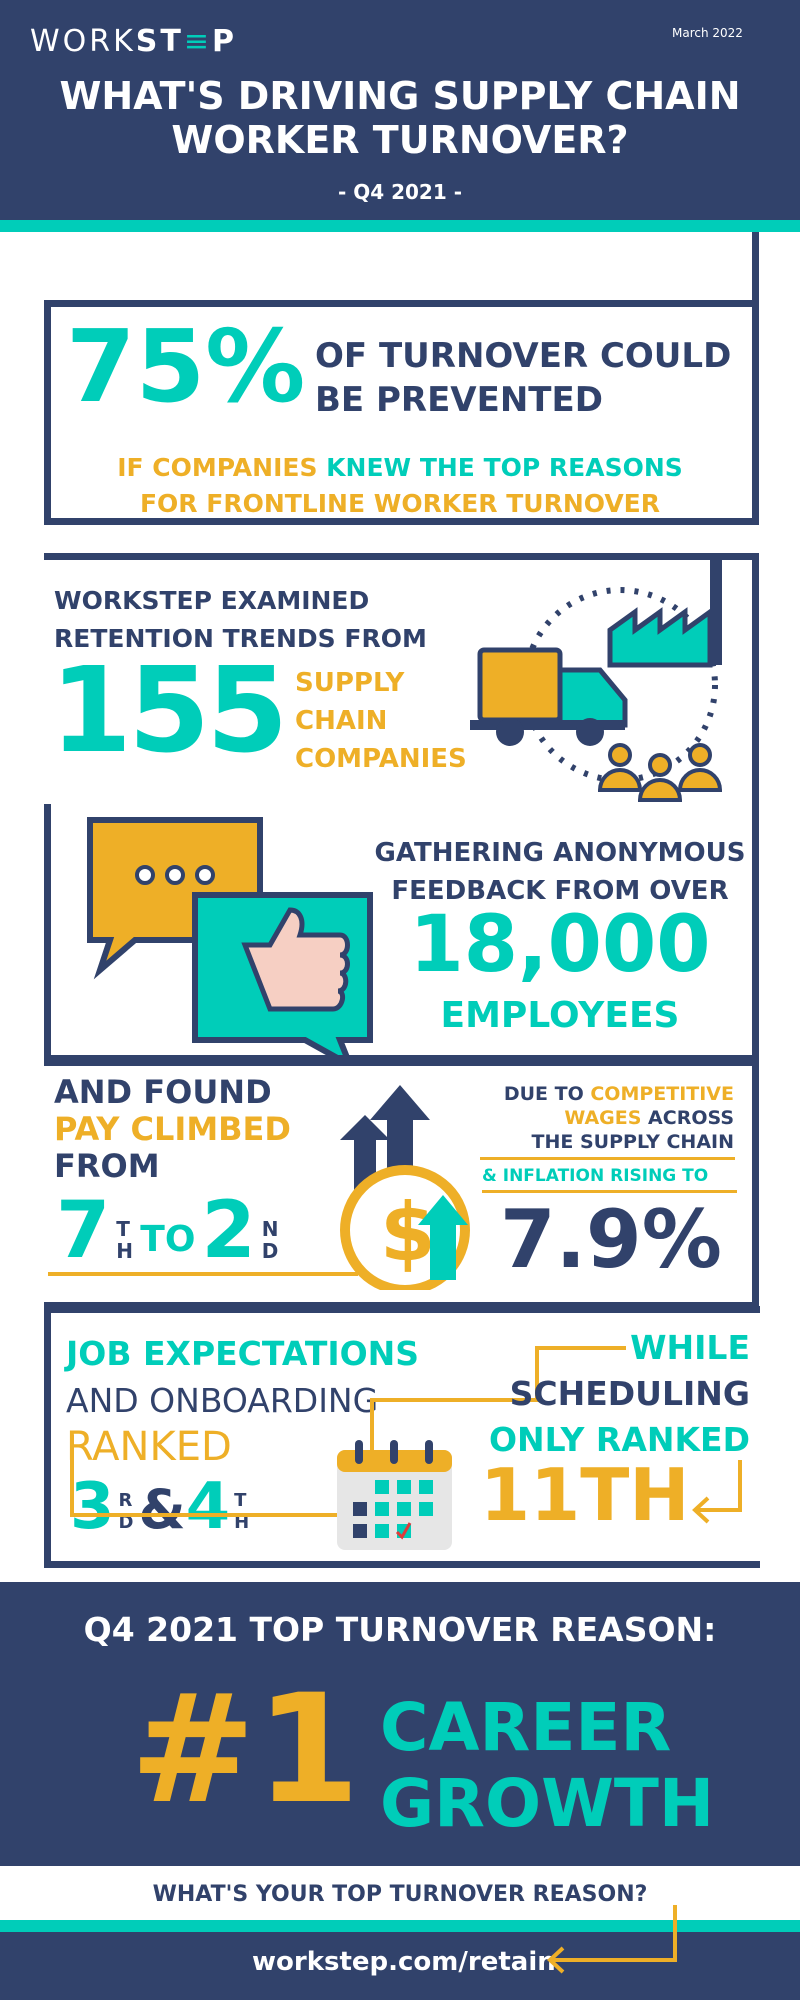  What do you see at coordinates (394, 1495) in the screenshot?
I see `calendar-icon` at bounding box center [394, 1495].